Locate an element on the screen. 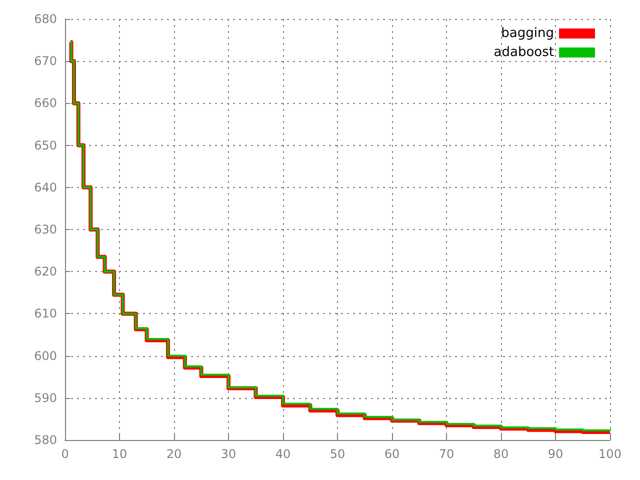 The height and width of the screenshot is (480, 640). x-tick-label: 50 is located at coordinates (338, 454).